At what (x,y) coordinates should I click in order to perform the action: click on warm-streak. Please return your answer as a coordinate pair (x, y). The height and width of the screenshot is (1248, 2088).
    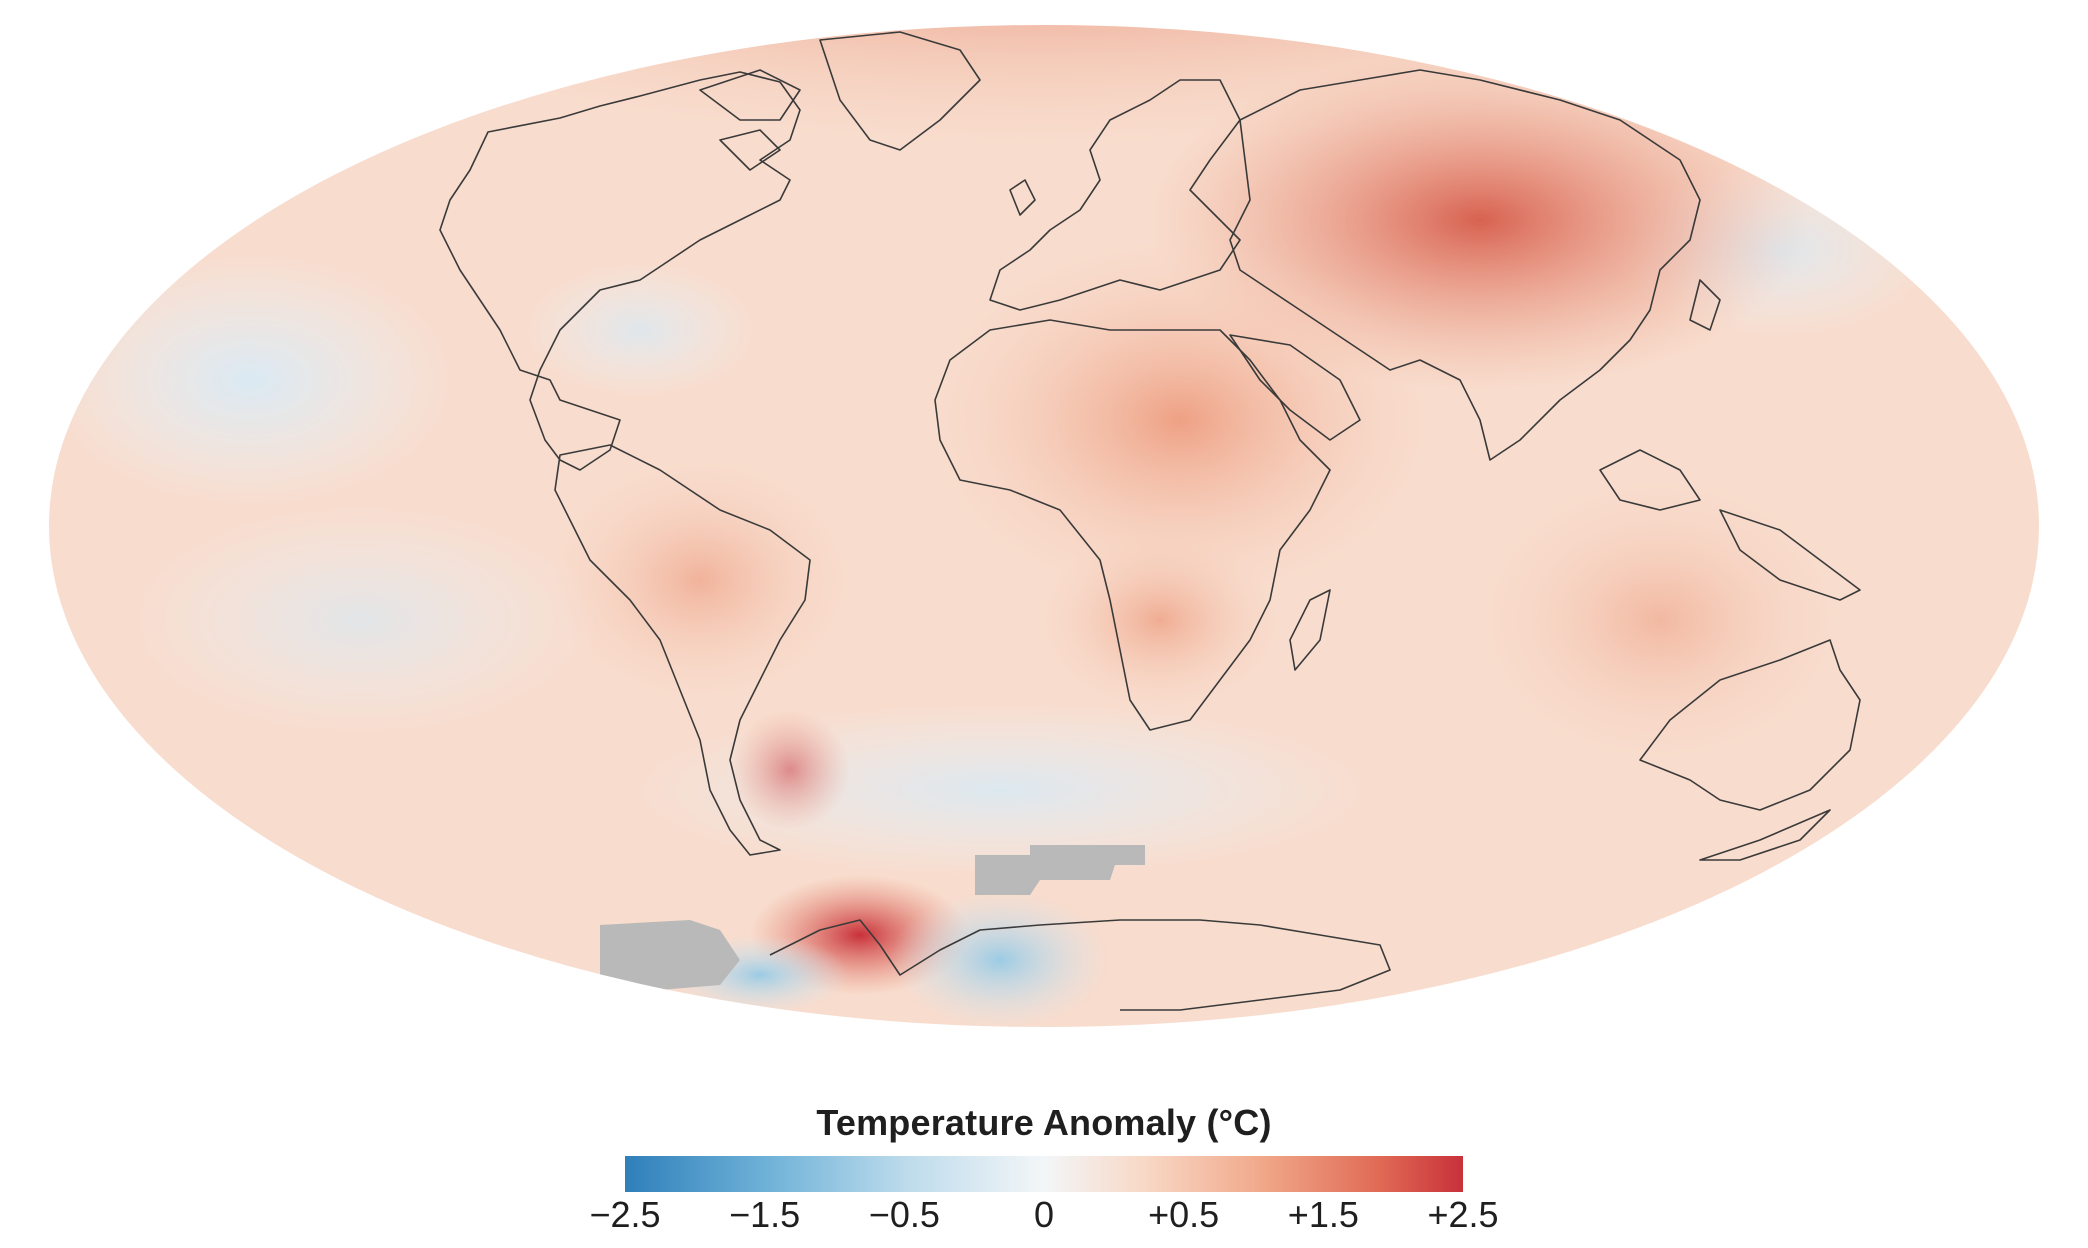
    Looking at the image, I should click on (790, 770).